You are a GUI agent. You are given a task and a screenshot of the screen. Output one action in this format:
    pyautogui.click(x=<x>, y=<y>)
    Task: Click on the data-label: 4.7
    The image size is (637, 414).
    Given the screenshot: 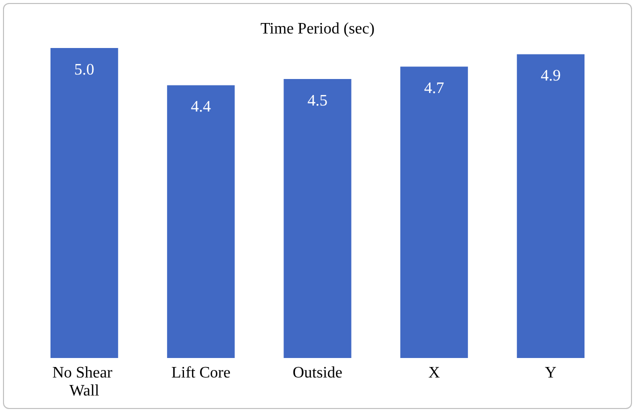 What is the action you would take?
    pyautogui.click(x=434, y=89)
    